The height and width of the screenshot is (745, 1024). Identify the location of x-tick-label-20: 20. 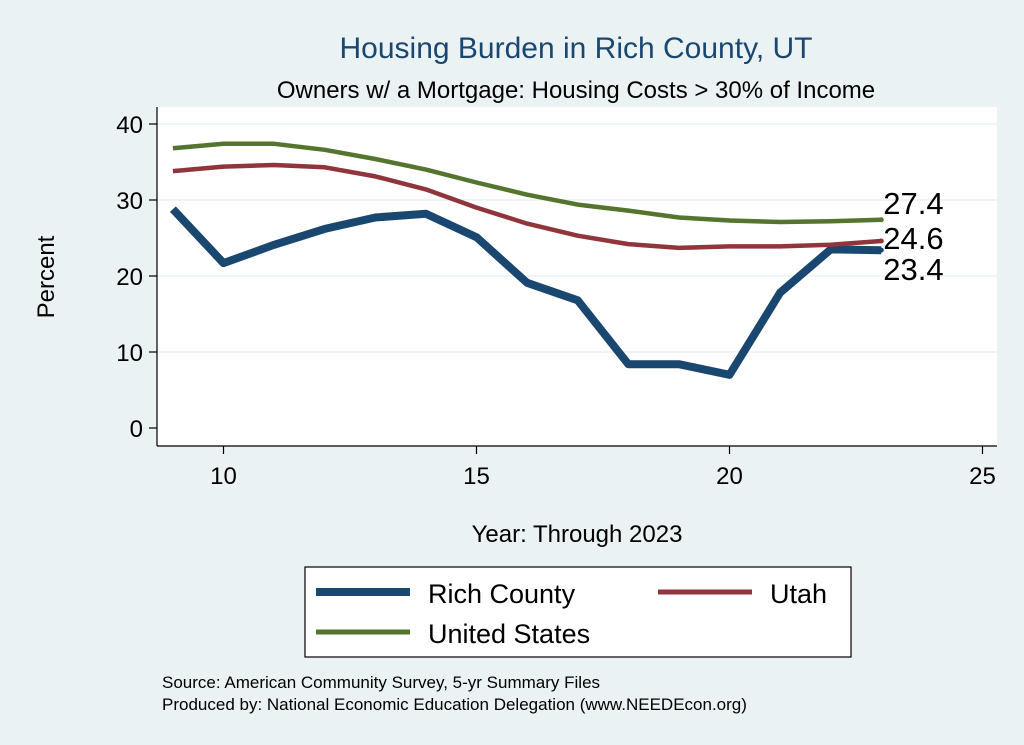
(729, 476).